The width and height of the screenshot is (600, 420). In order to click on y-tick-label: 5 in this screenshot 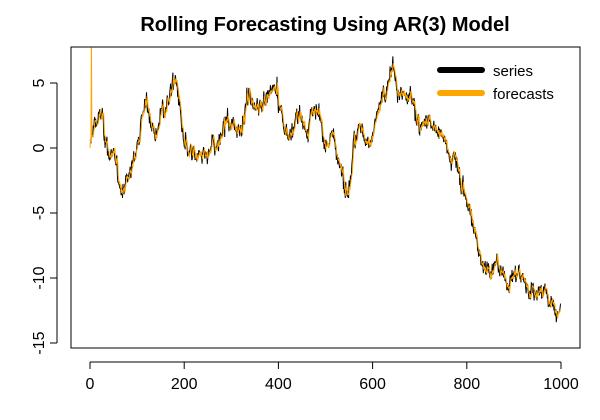, I will do `click(39, 82)`.